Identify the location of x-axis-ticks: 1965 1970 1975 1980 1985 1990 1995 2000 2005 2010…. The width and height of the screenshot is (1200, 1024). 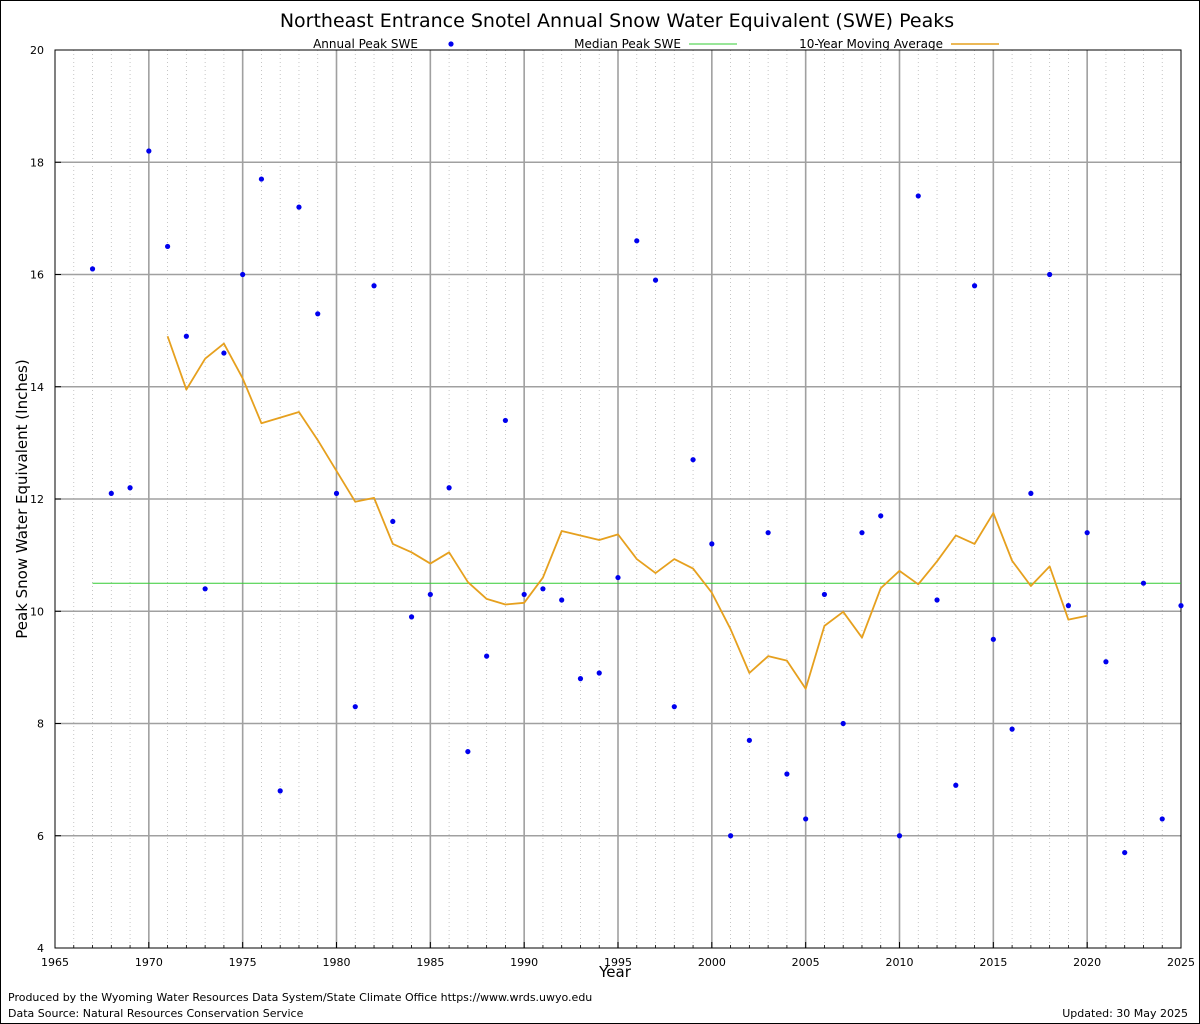
(618, 955).